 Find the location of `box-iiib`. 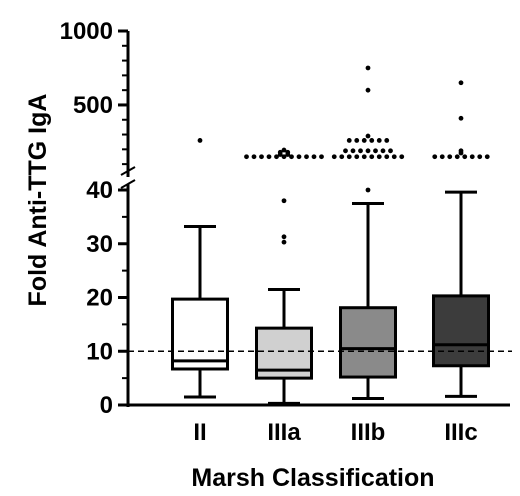

box-iiib is located at coordinates (368, 301).